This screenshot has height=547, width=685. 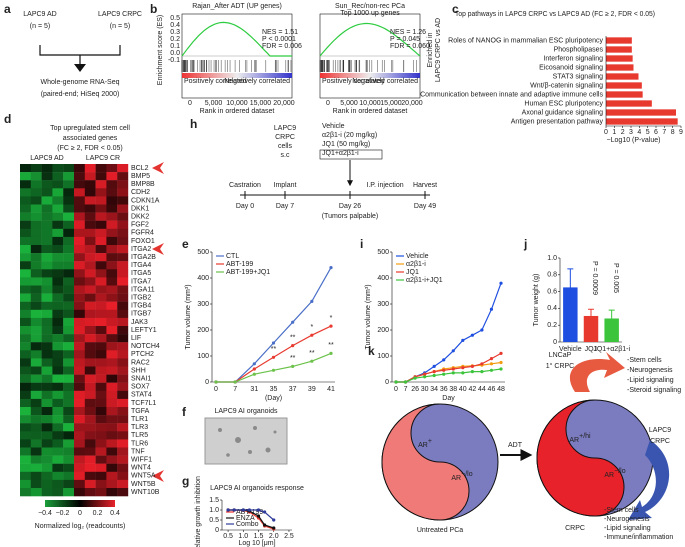 What do you see at coordinates (648, 132) in the screenshot?
I see `x-tick-label: 5` at bounding box center [648, 132].